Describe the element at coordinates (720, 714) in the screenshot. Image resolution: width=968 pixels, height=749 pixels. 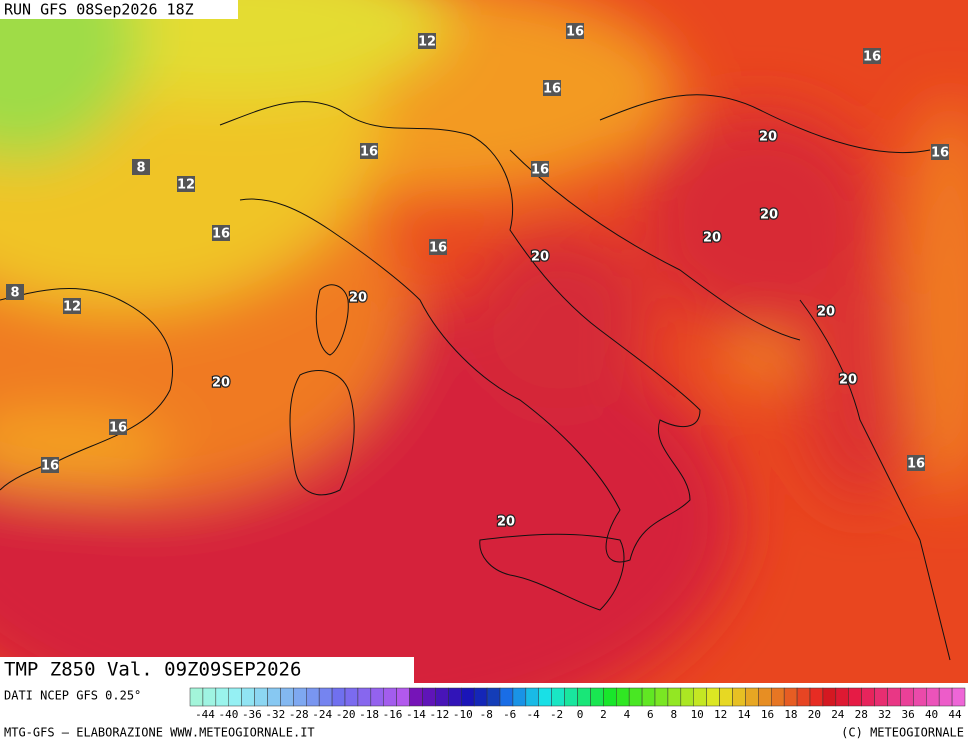
I see `colorbar-label: 12` at that location.